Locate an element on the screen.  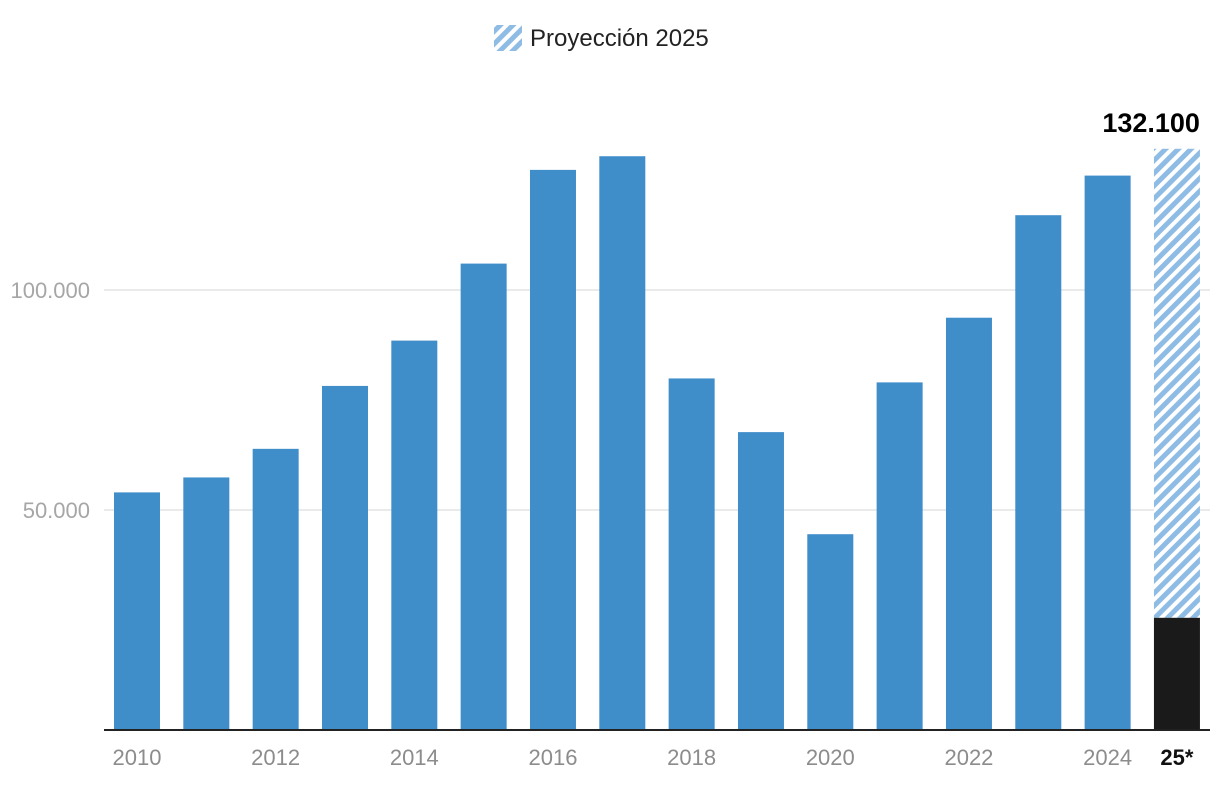
bar-2021 is located at coordinates (899, 556).